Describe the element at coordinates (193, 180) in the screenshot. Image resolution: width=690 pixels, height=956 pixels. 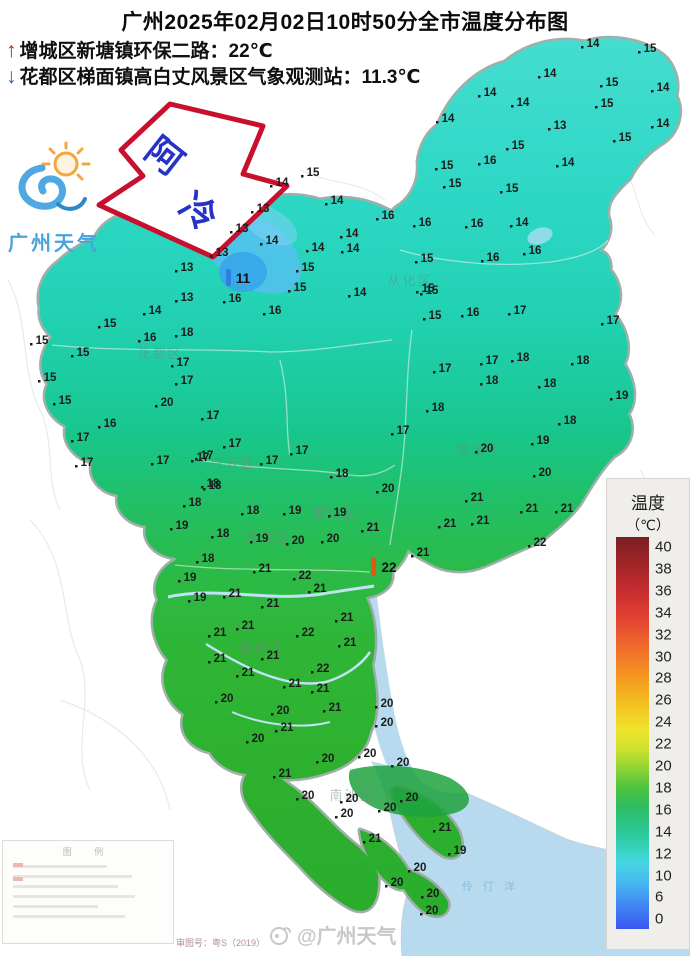
I see `cold-air-arrow: 阿 冷` at that location.